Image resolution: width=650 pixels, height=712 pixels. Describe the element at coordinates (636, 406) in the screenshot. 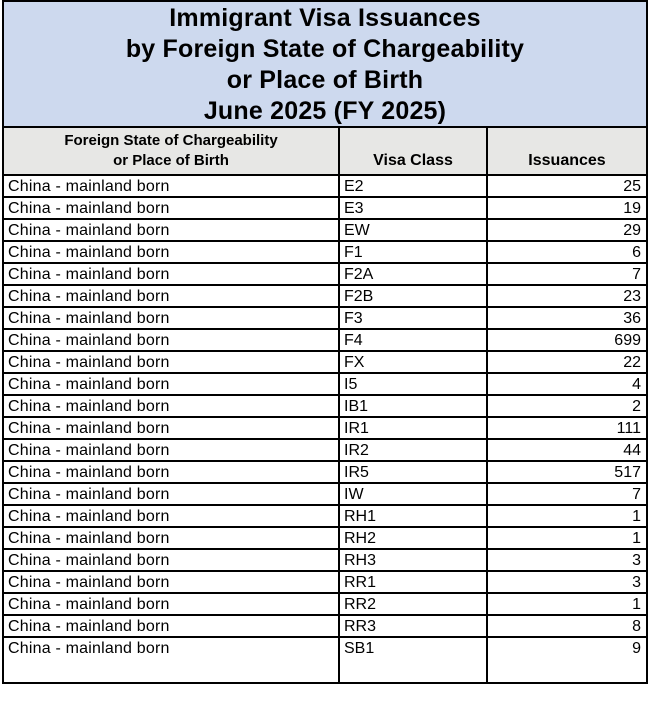

I see `issuances-cell: 2` at that location.